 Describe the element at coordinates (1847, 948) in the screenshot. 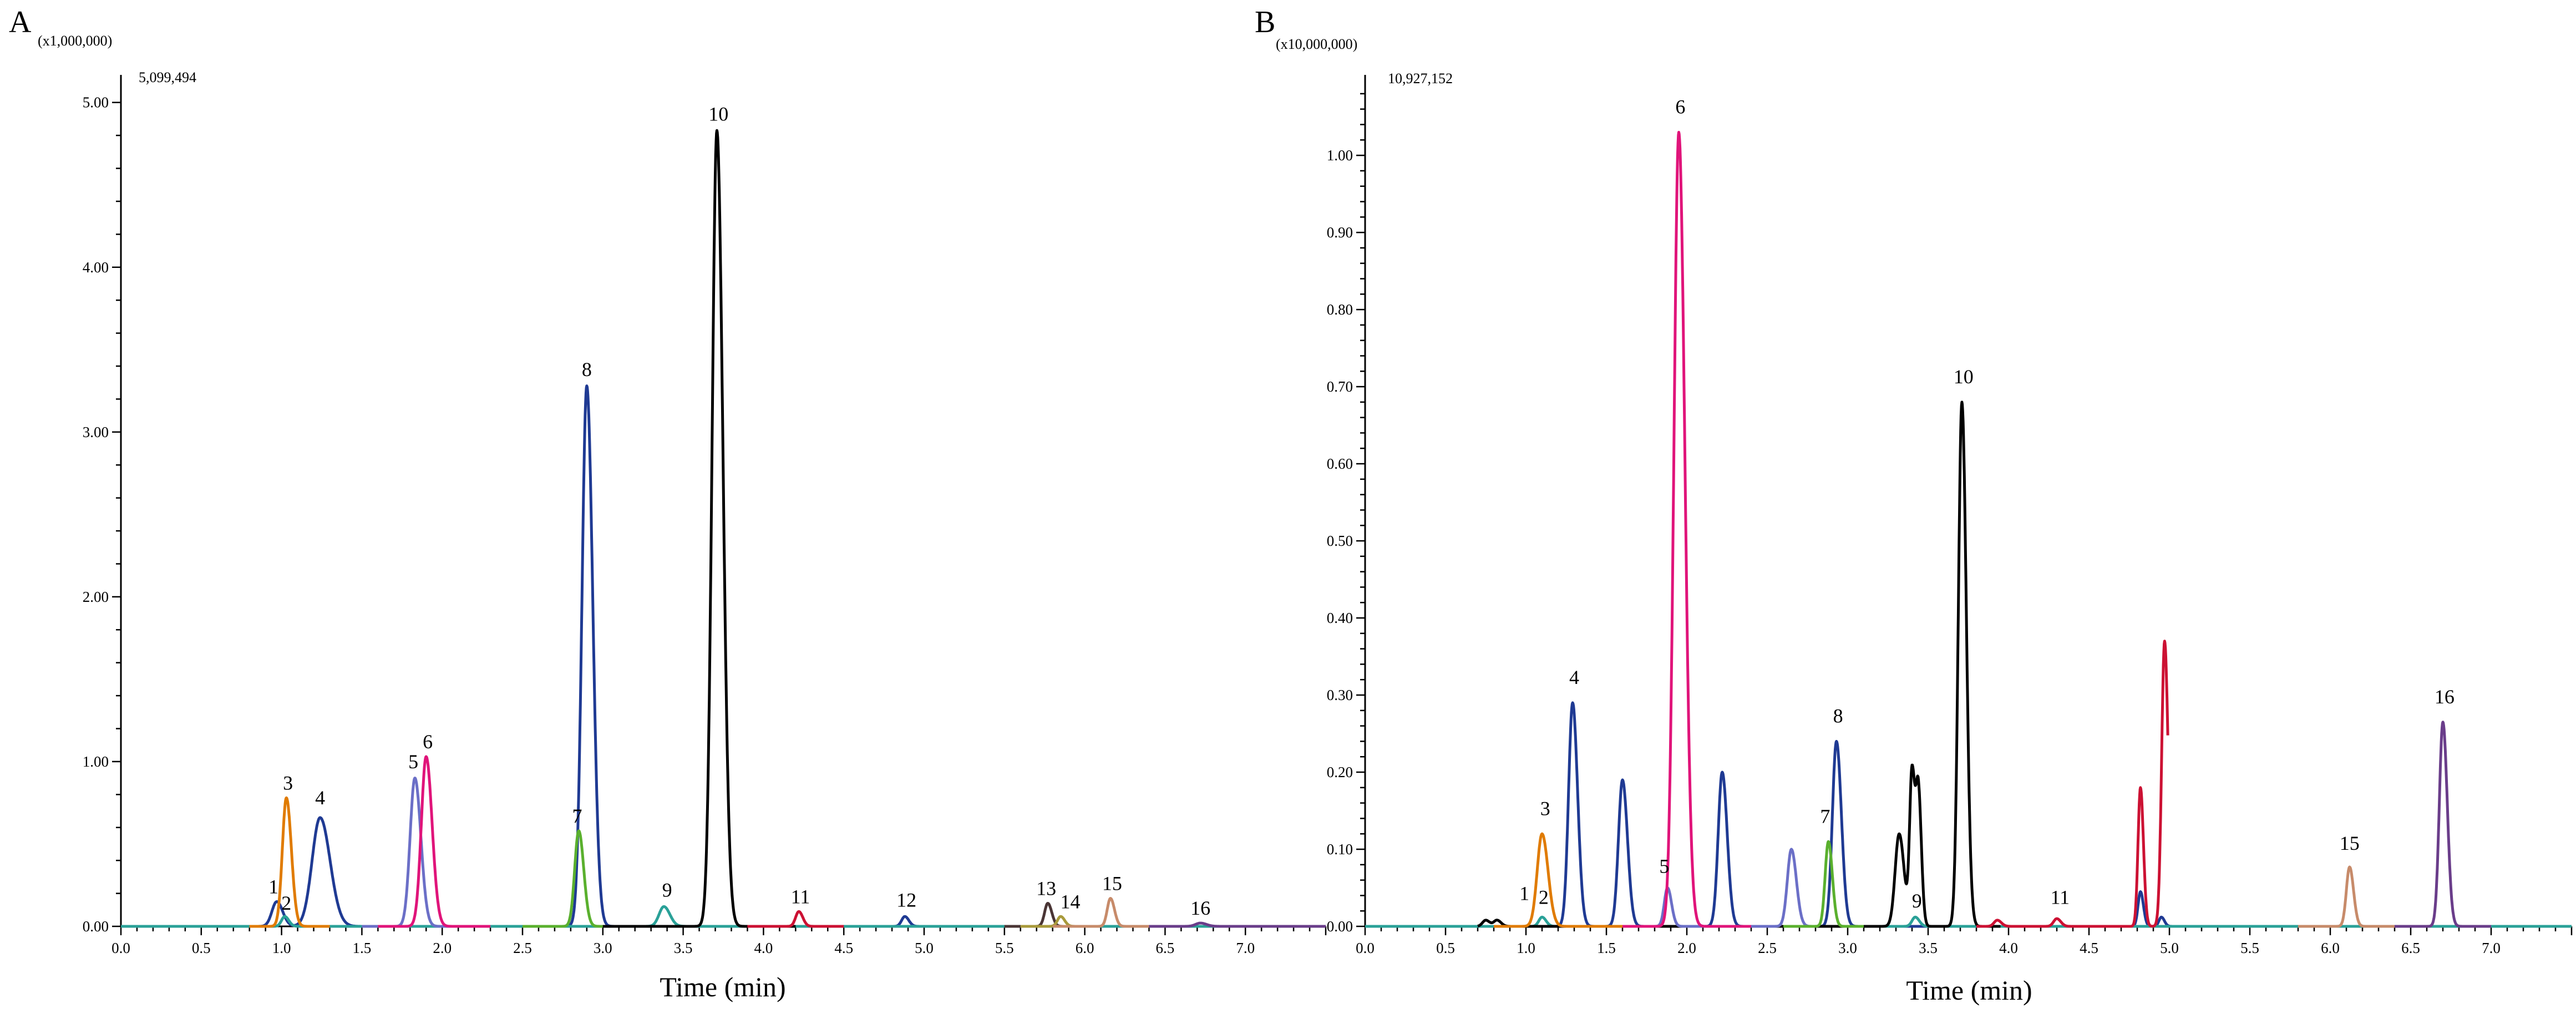

I see `panel-b-x-tick-label: 3.0` at that location.